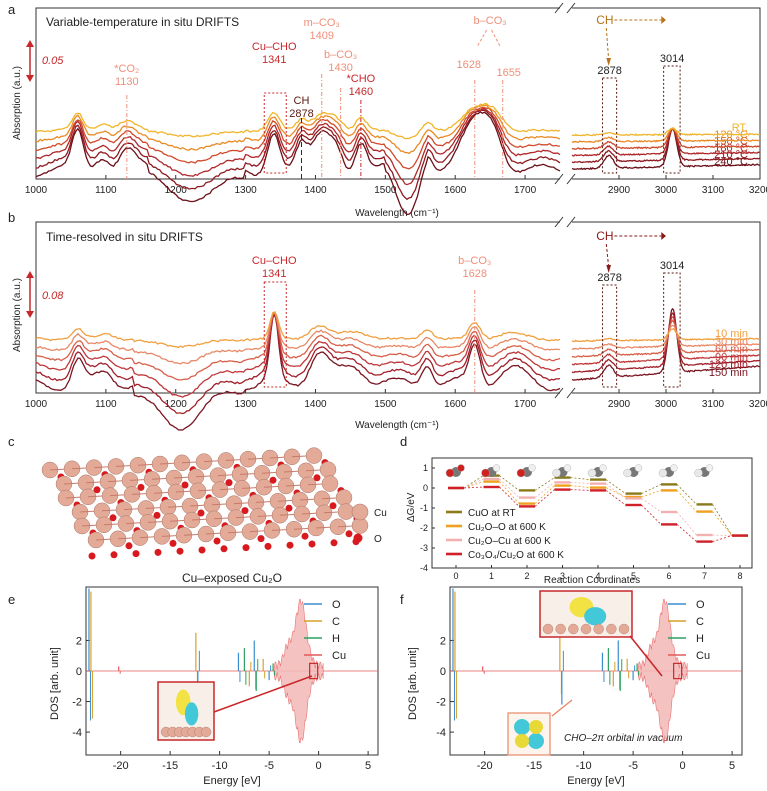 The height and width of the screenshot is (791, 767). What do you see at coordinates (53, 296) in the screenshot?
I see `panel-b-scale-value: 0.08` at bounding box center [53, 296].